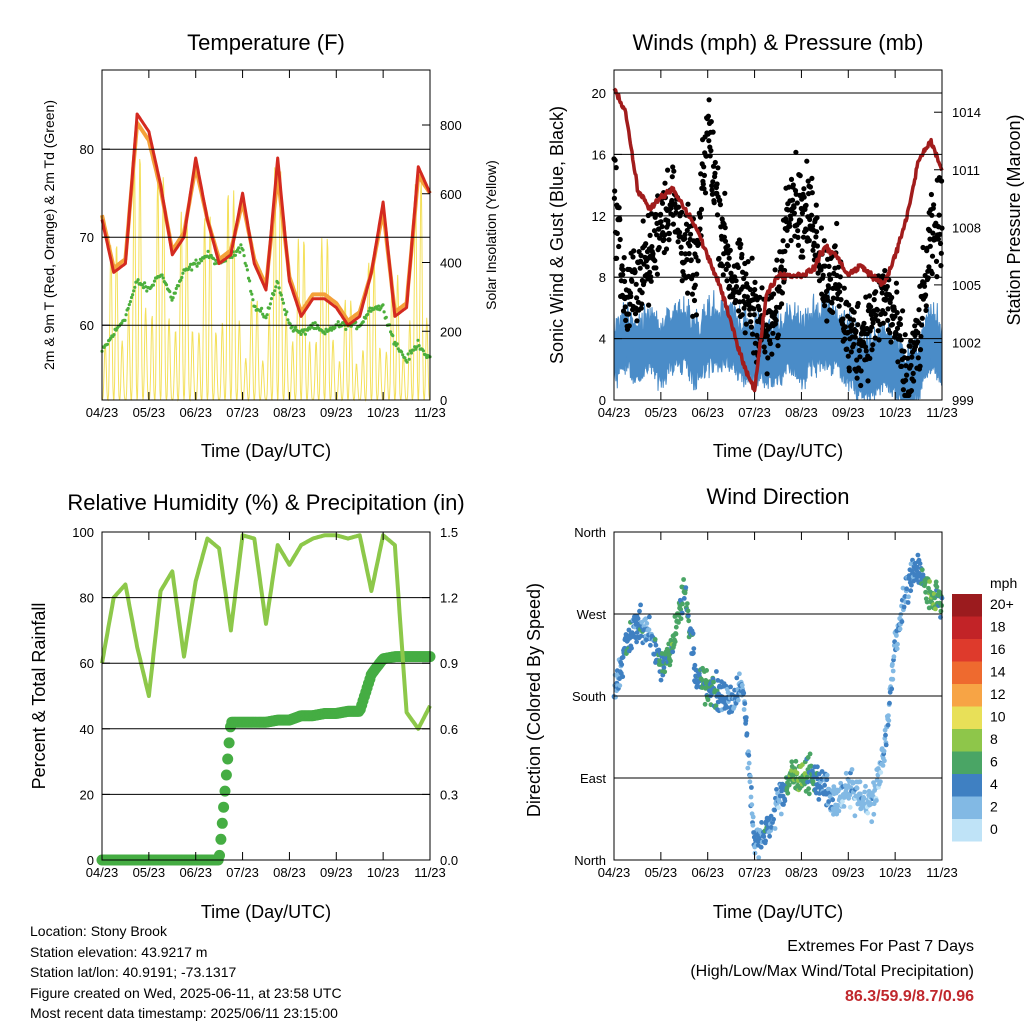  I want to click on x-tick-label: 05/23, so click(661, 412).